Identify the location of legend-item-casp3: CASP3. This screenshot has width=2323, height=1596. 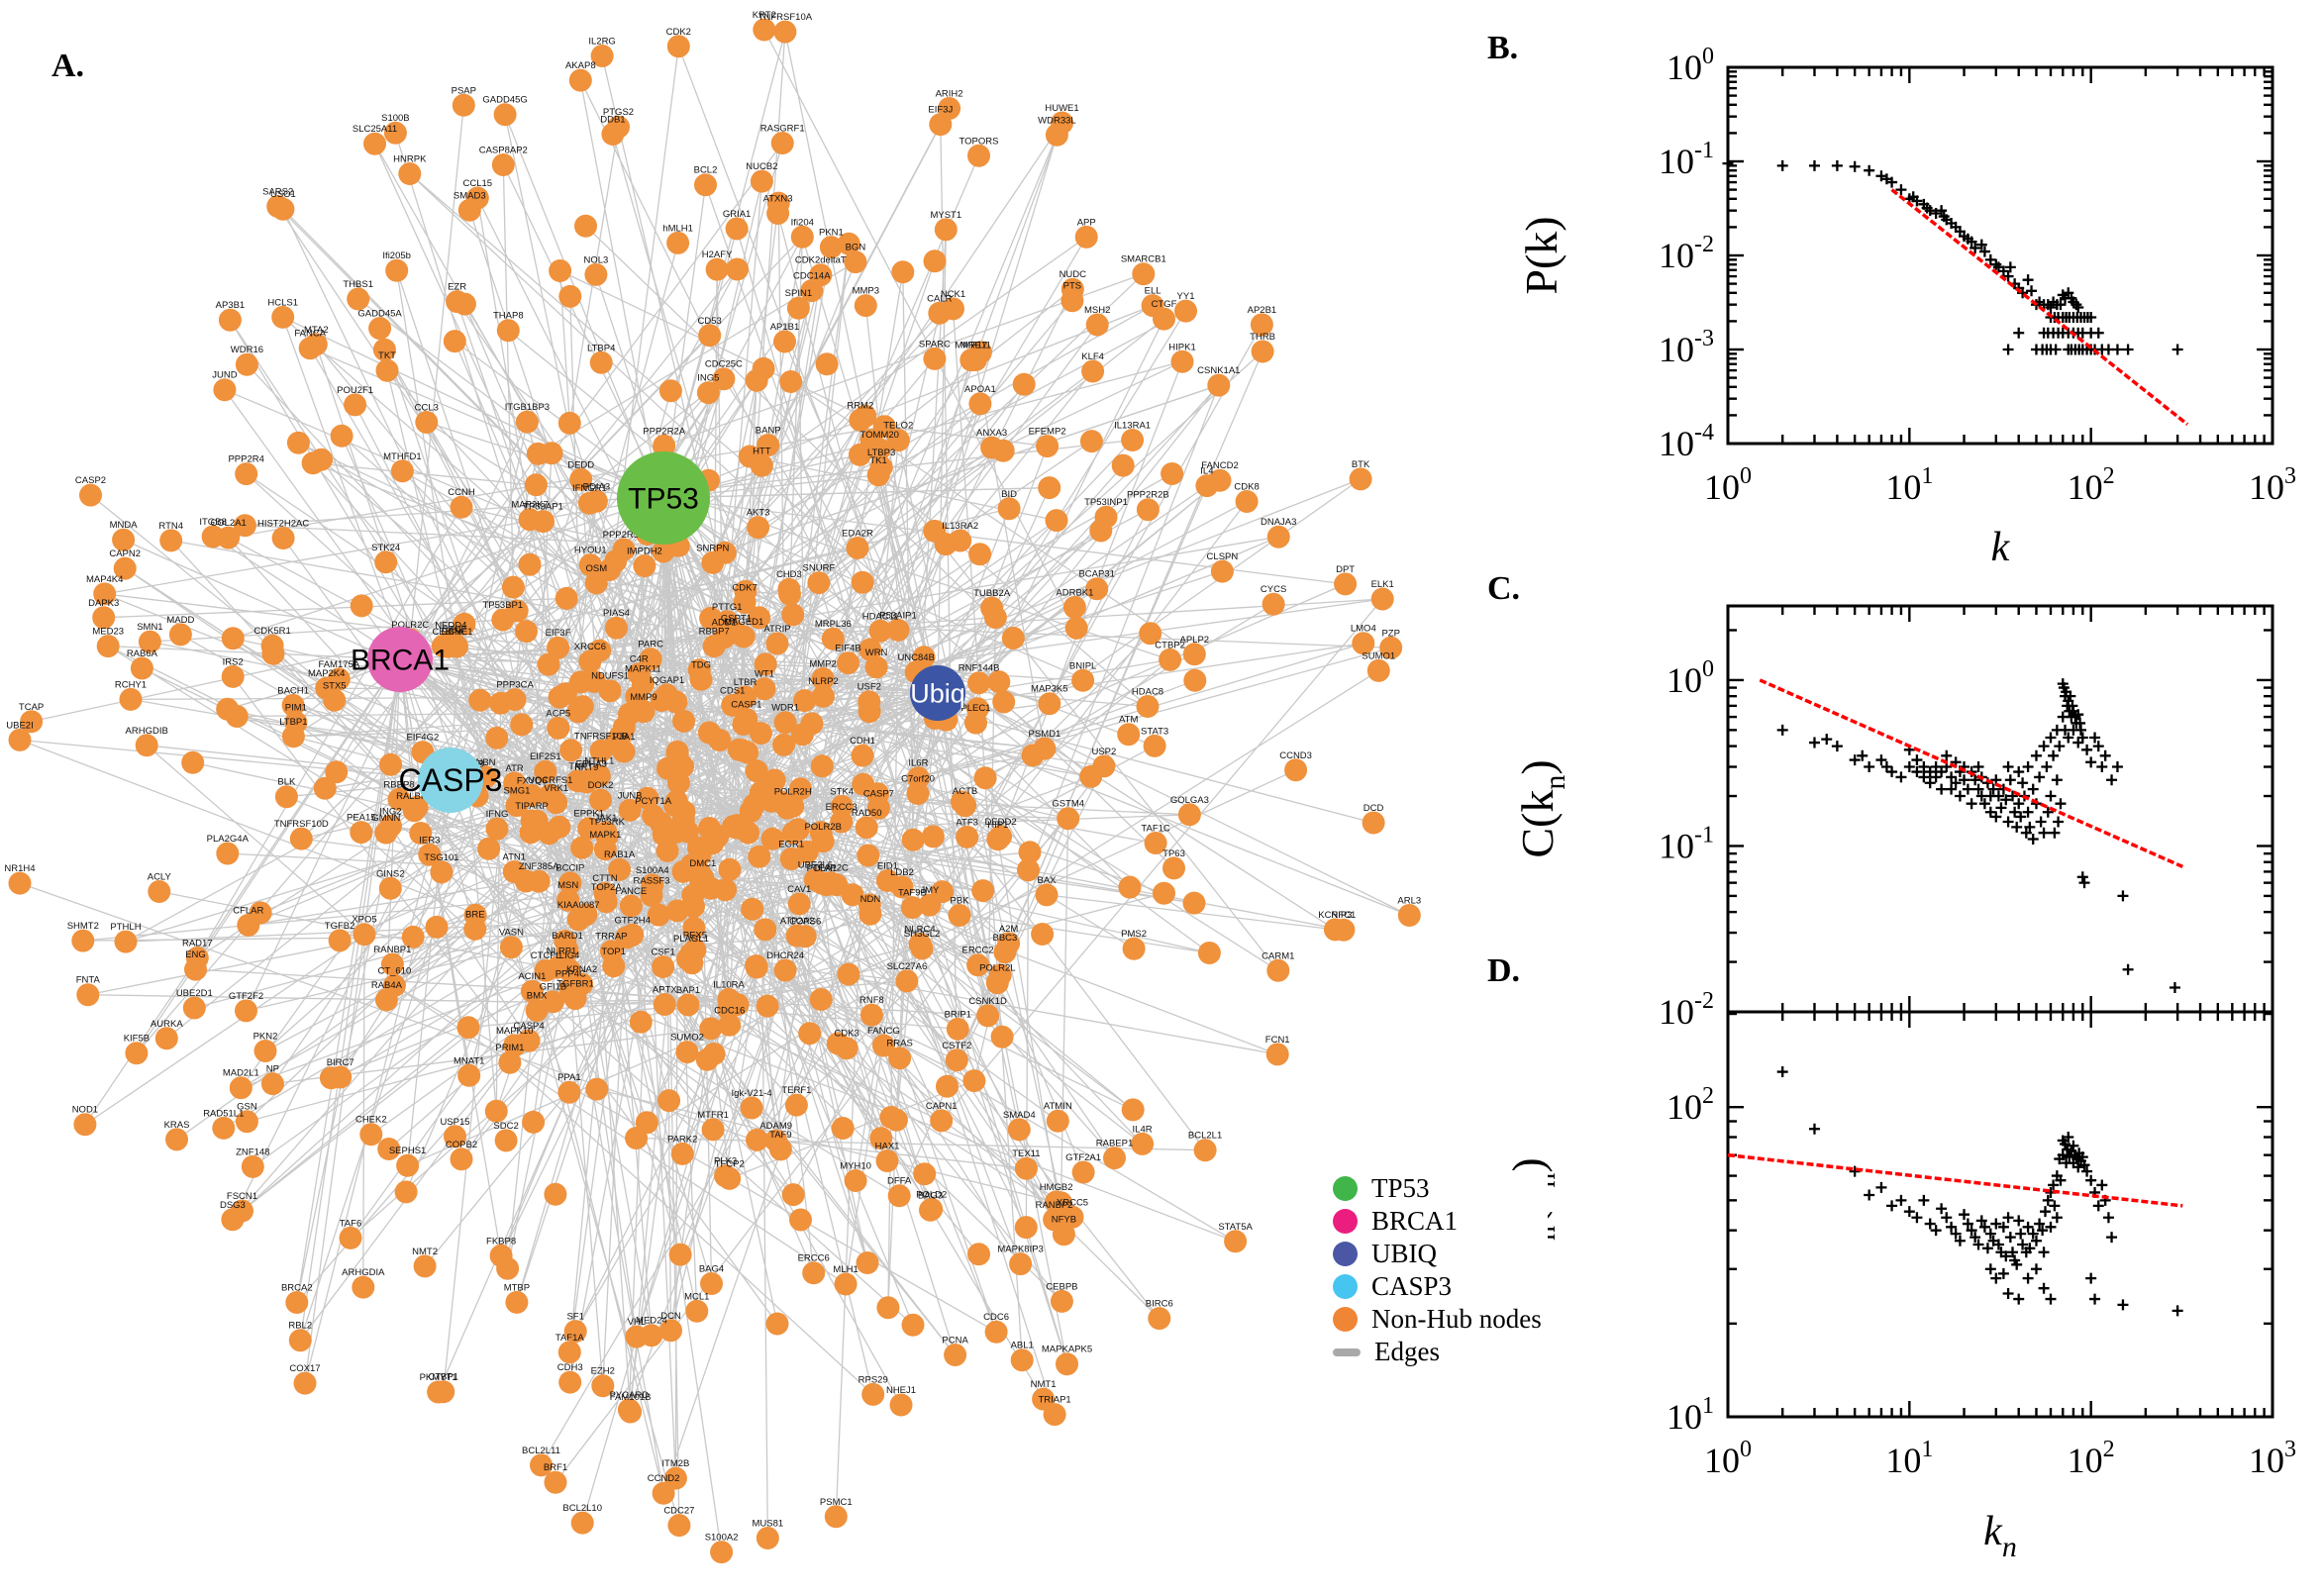
(1438, 1286).